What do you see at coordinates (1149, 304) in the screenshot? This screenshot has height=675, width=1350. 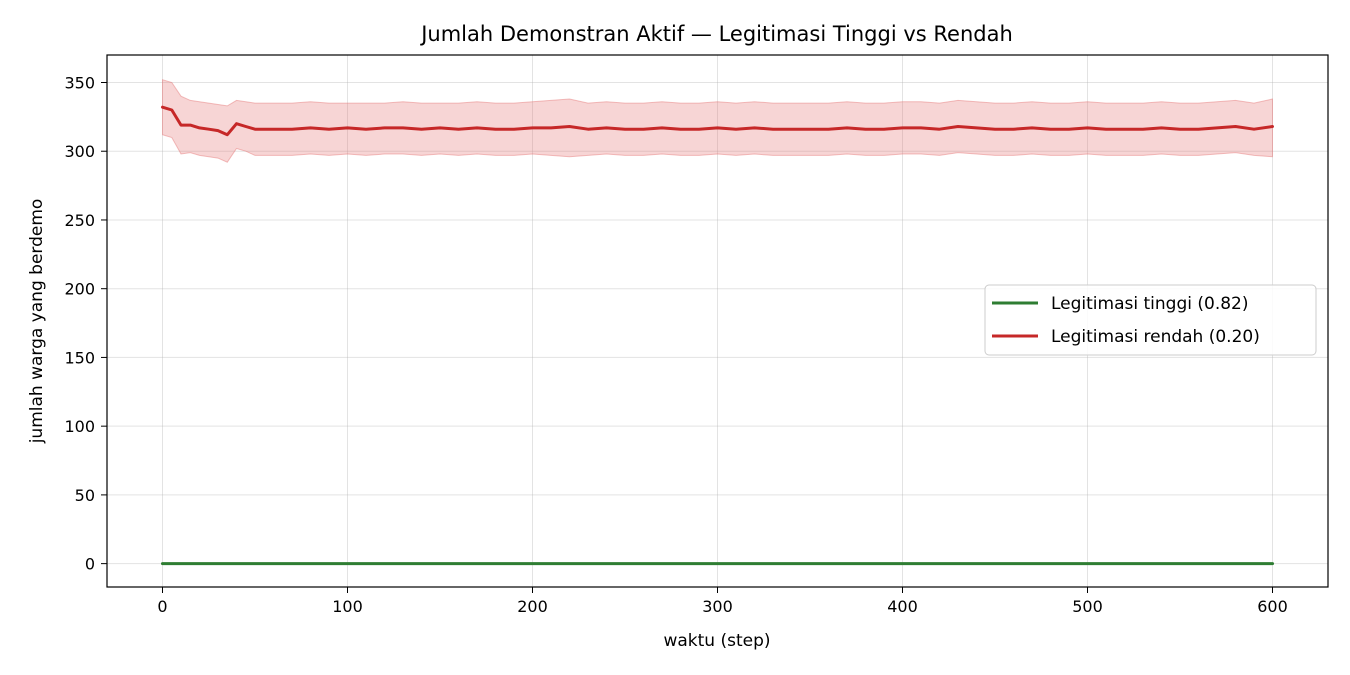 I see `legend-label-tinggi: Legitimasi tinggi (0.82)` at bounding box center [1149, 304].